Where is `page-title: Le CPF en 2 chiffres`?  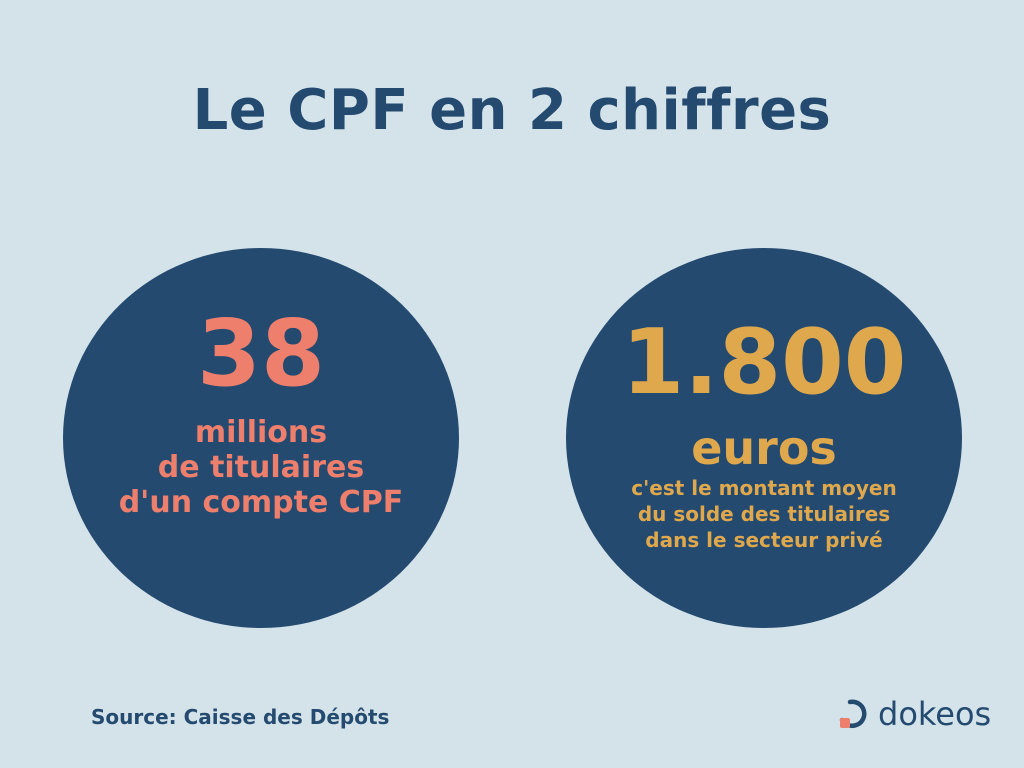 page-title: Le CPF en 2 chiffres is located at coordinates (512, 110).